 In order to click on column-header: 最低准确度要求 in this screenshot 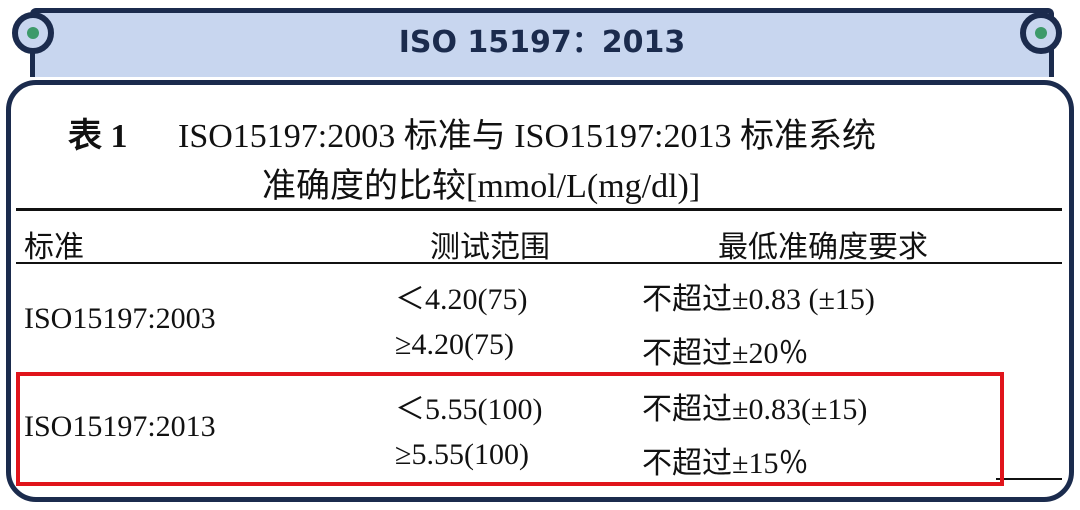, I will do `click(823, 247)`.